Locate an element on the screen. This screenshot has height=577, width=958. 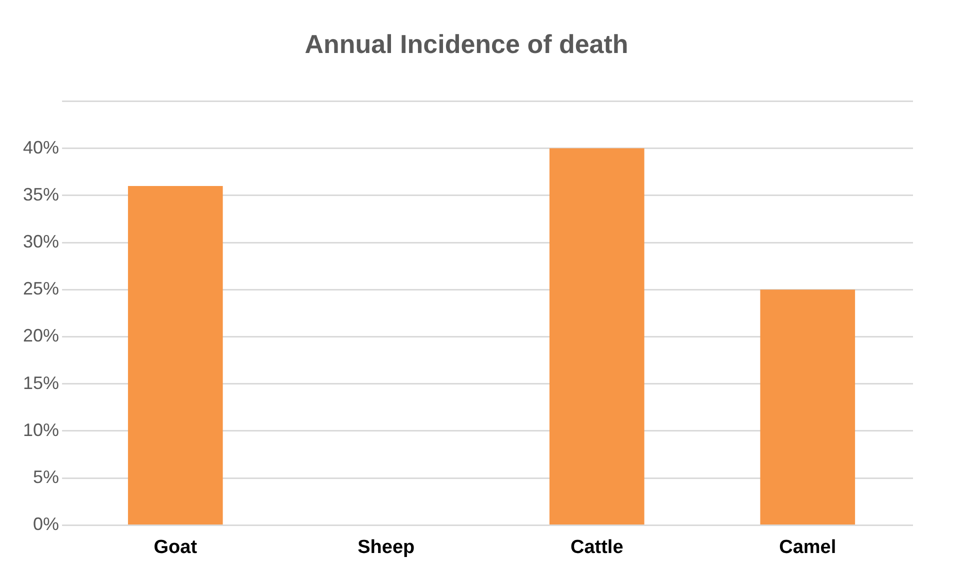
y-tick-label: 40% is located at coordinates (41, 147).